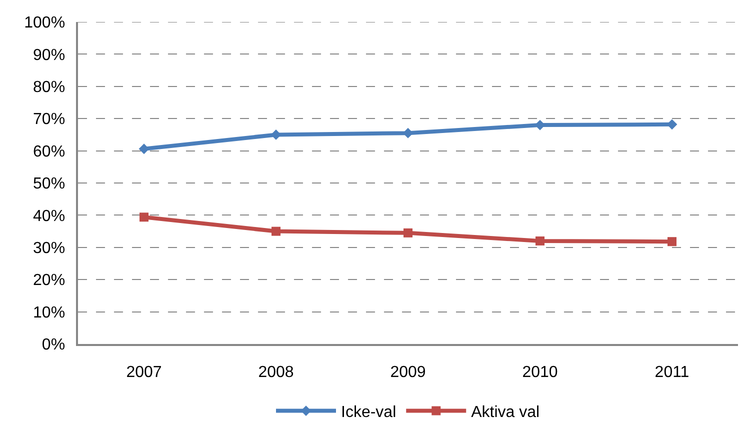  Describe the element at coordinates (49, 248) in the screenshot. I see `y-tick-label: 30%` at that location.